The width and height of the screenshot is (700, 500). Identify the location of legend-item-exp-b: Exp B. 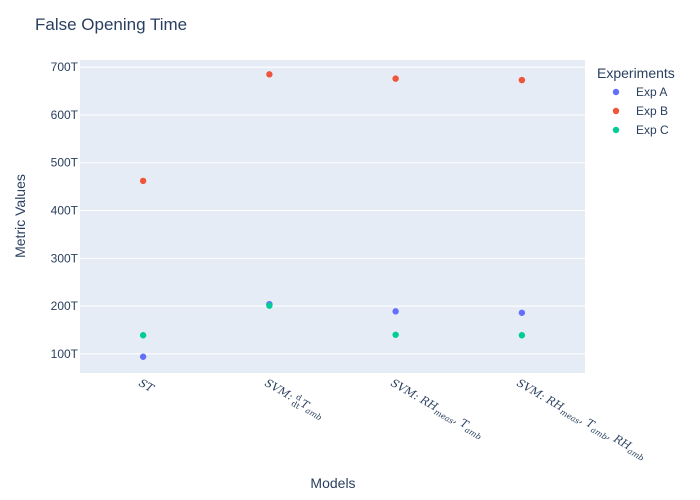
(640, 111).